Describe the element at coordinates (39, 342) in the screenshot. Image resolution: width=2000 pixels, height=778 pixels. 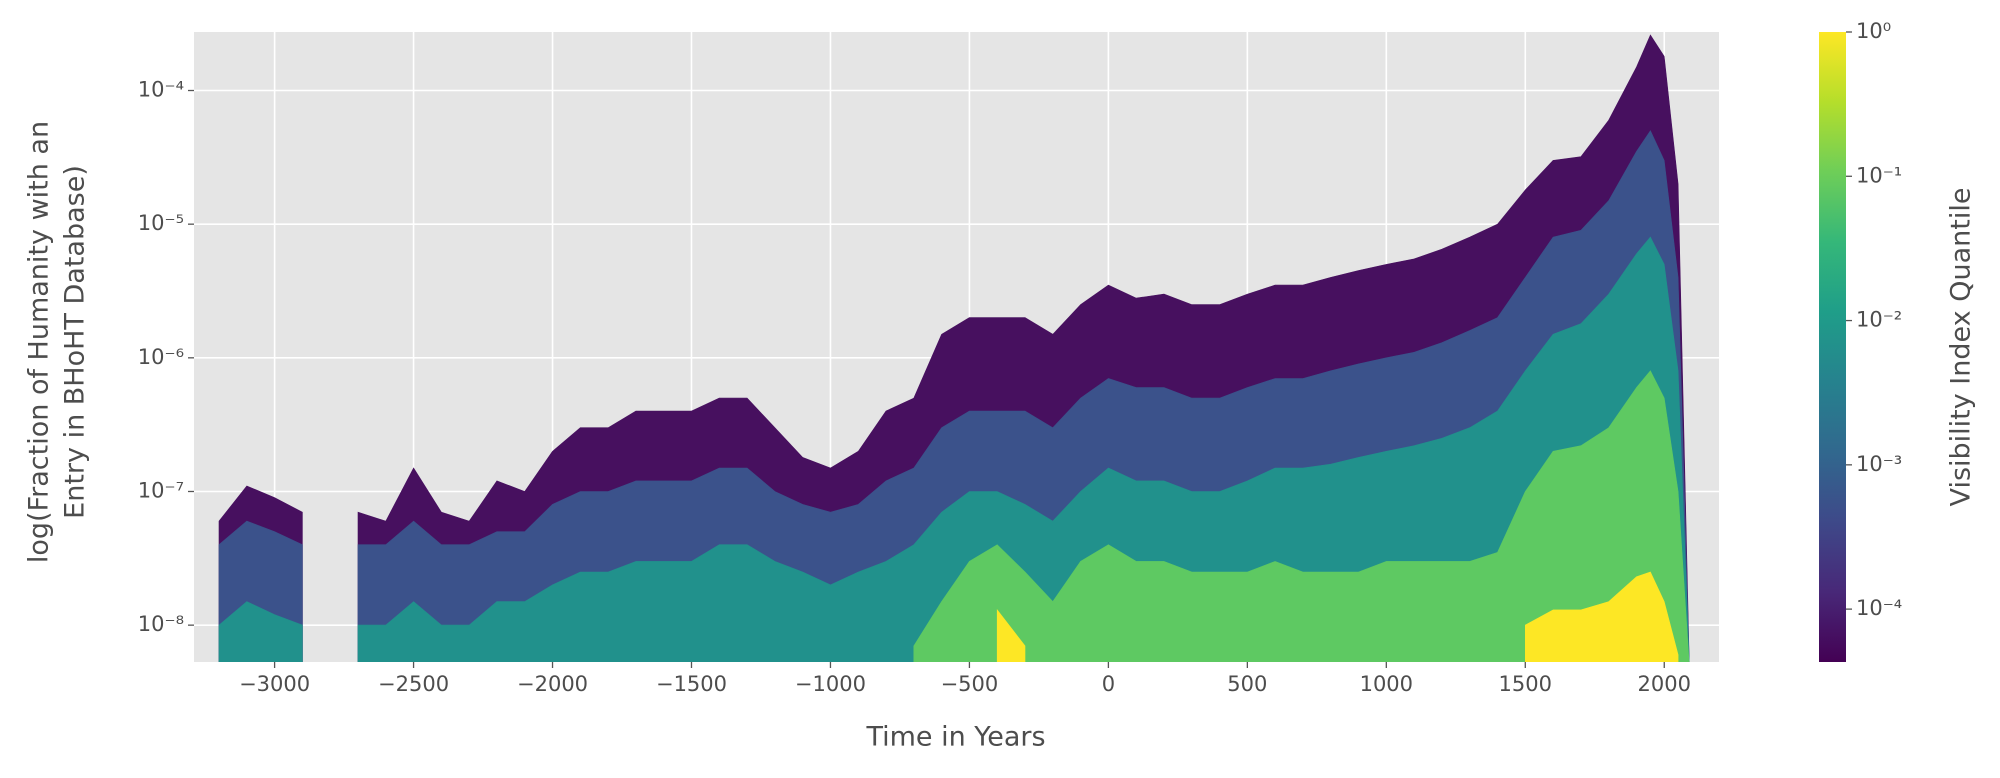
I see `y-axis-label: log(Fraction of Humanity with an` at that location.